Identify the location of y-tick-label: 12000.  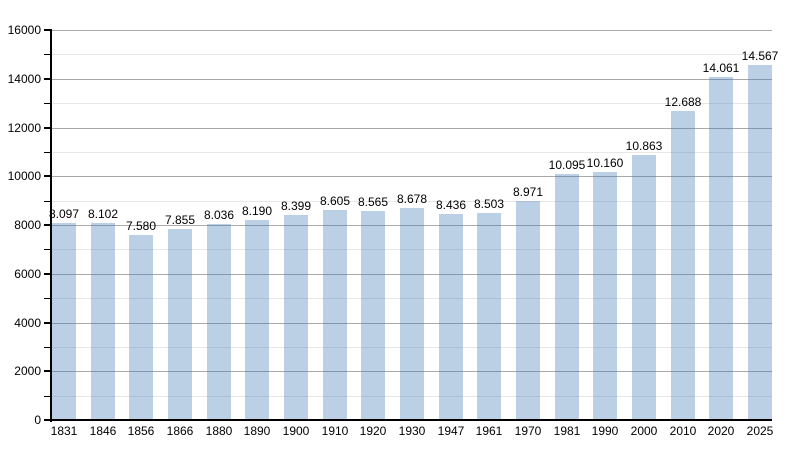
(24, 128).